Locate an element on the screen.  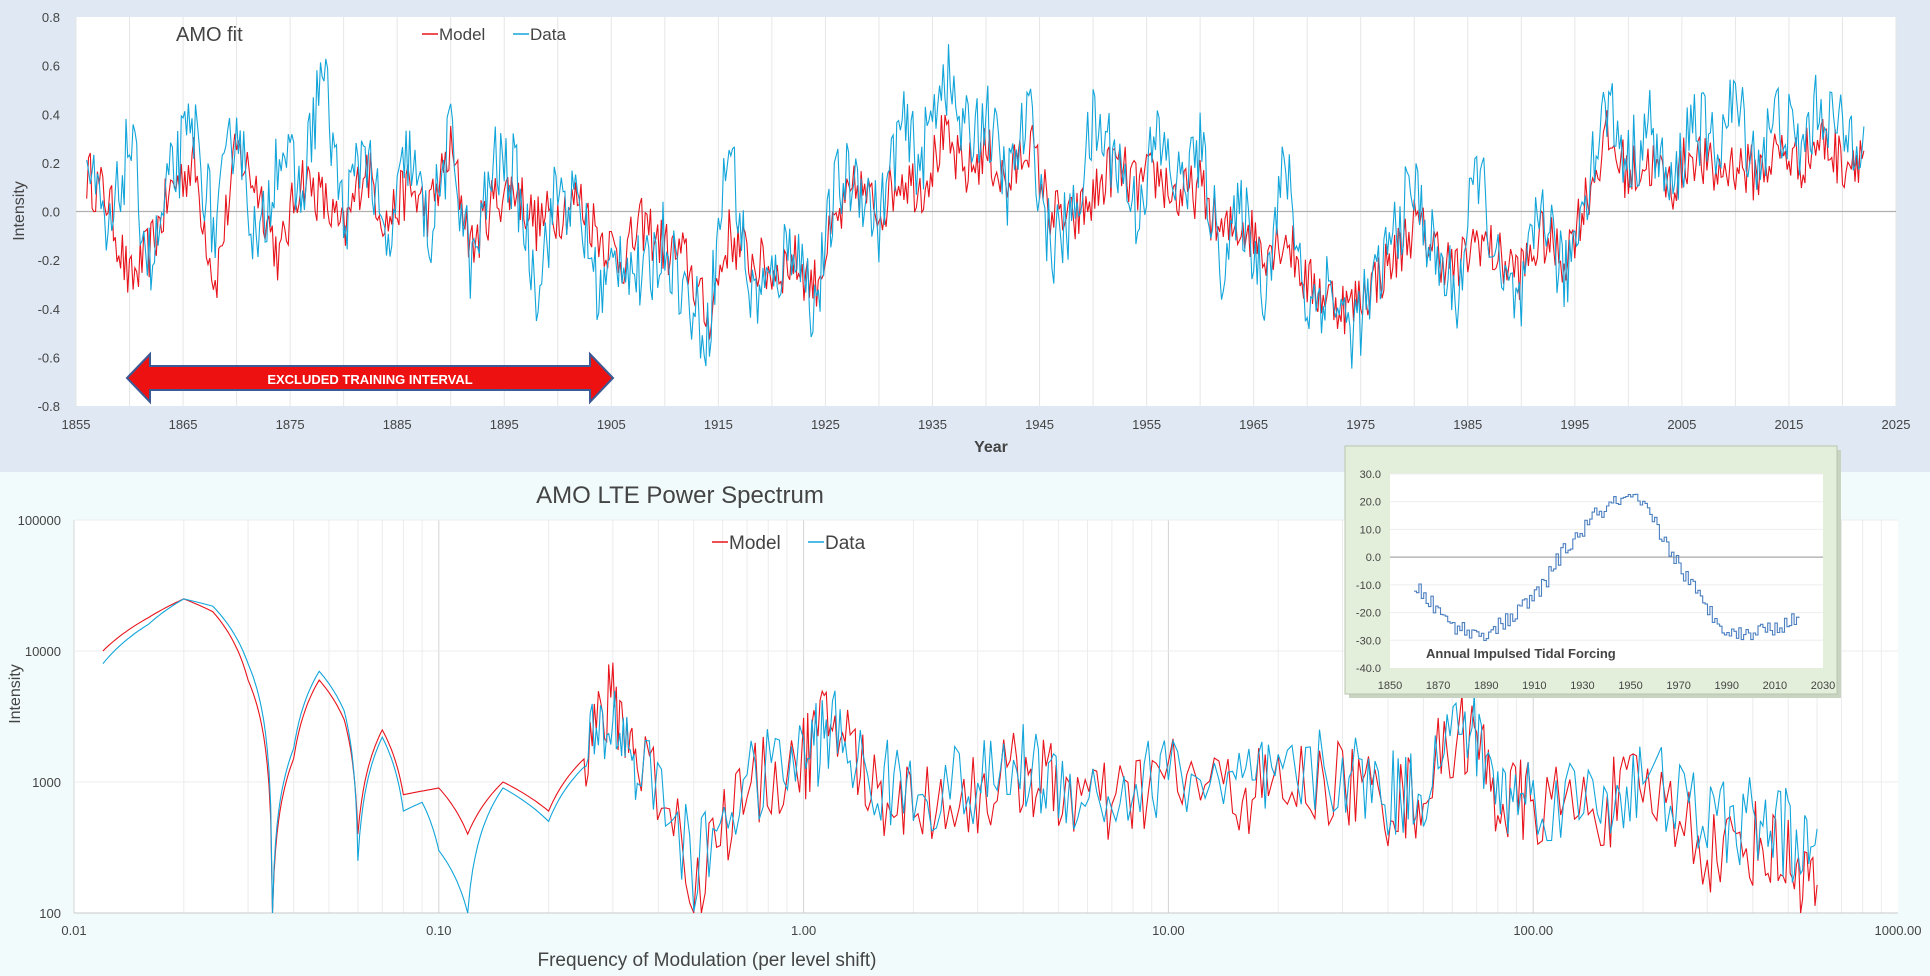
inset-x-tick-label: 1890 is located at coordinates (1486, 686).